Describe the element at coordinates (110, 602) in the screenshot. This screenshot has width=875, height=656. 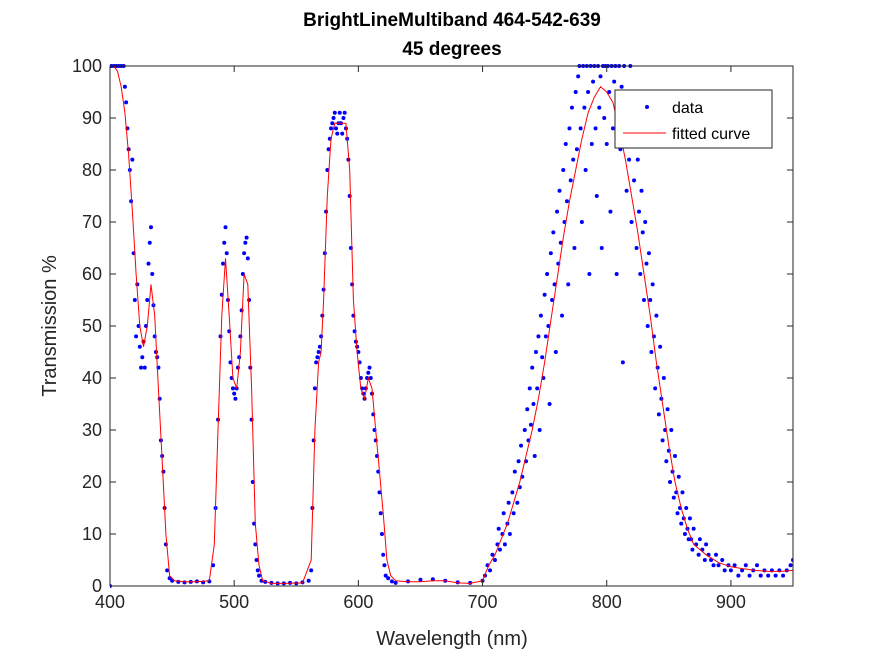
I see `x-tick-label-400: 400` at that location.